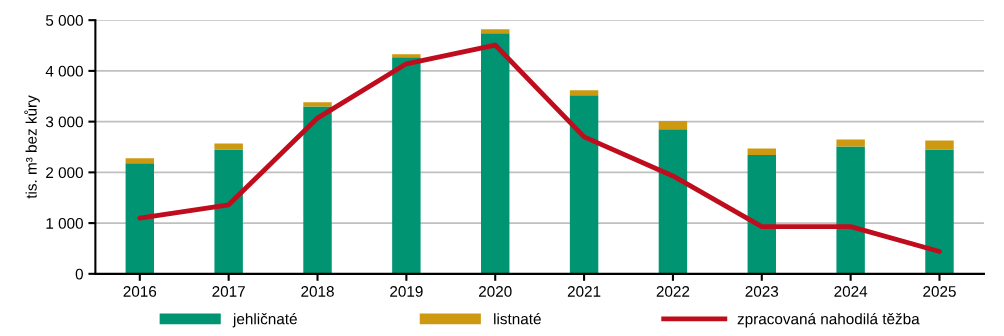 This screenshot has width=1004, height=336. I want to click on x-tick-label: 2016, so click(140, 291).